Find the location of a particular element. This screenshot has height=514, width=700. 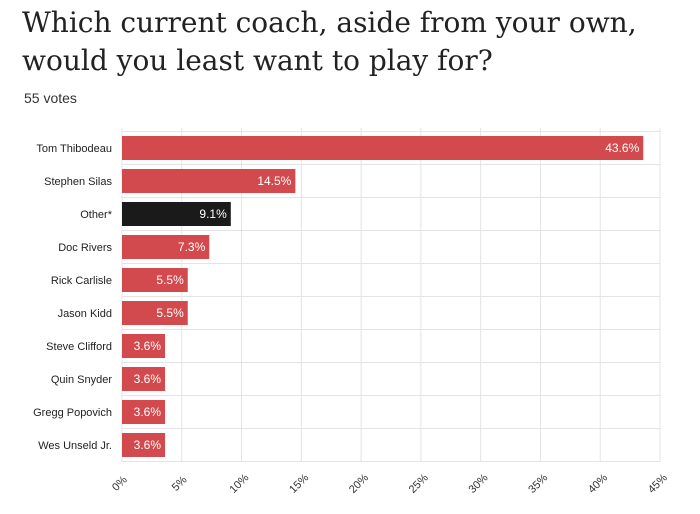

x-tick-label: 15% is located at coordinates (299, 484).